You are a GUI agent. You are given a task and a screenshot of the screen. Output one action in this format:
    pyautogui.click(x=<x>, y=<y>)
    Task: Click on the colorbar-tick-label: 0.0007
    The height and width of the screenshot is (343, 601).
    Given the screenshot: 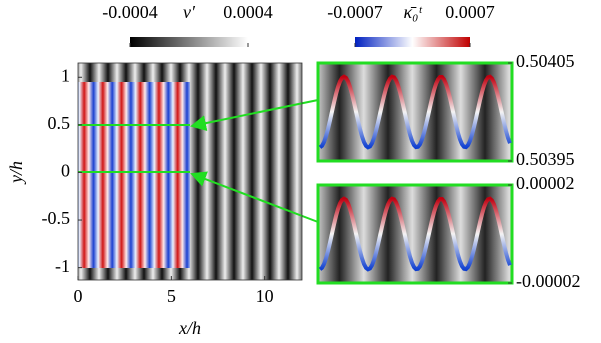 What is the action you would take?
    pyautogui.click(x=470, y=12)
    